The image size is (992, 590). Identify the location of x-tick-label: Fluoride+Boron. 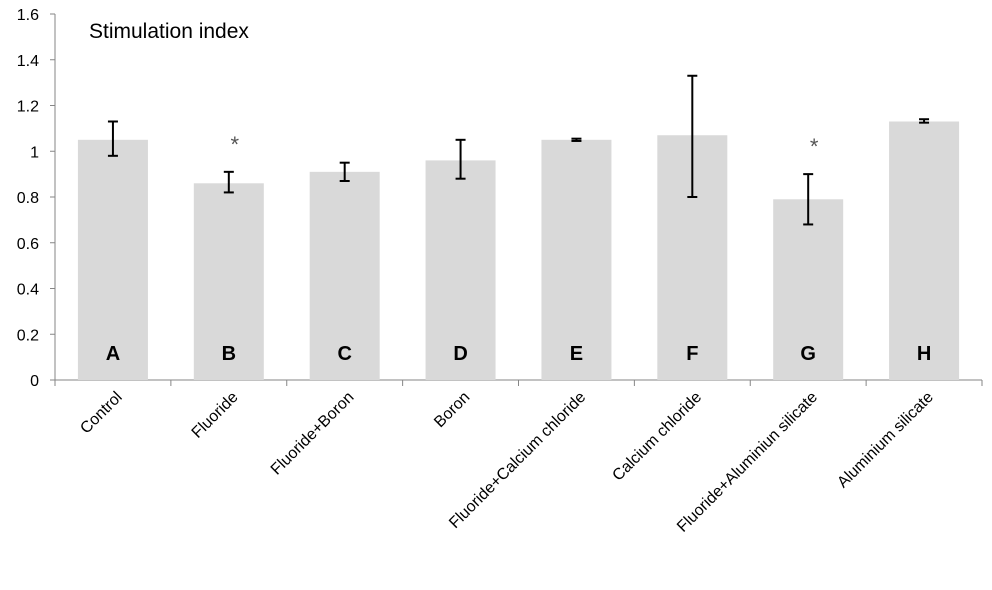
(313, 434).